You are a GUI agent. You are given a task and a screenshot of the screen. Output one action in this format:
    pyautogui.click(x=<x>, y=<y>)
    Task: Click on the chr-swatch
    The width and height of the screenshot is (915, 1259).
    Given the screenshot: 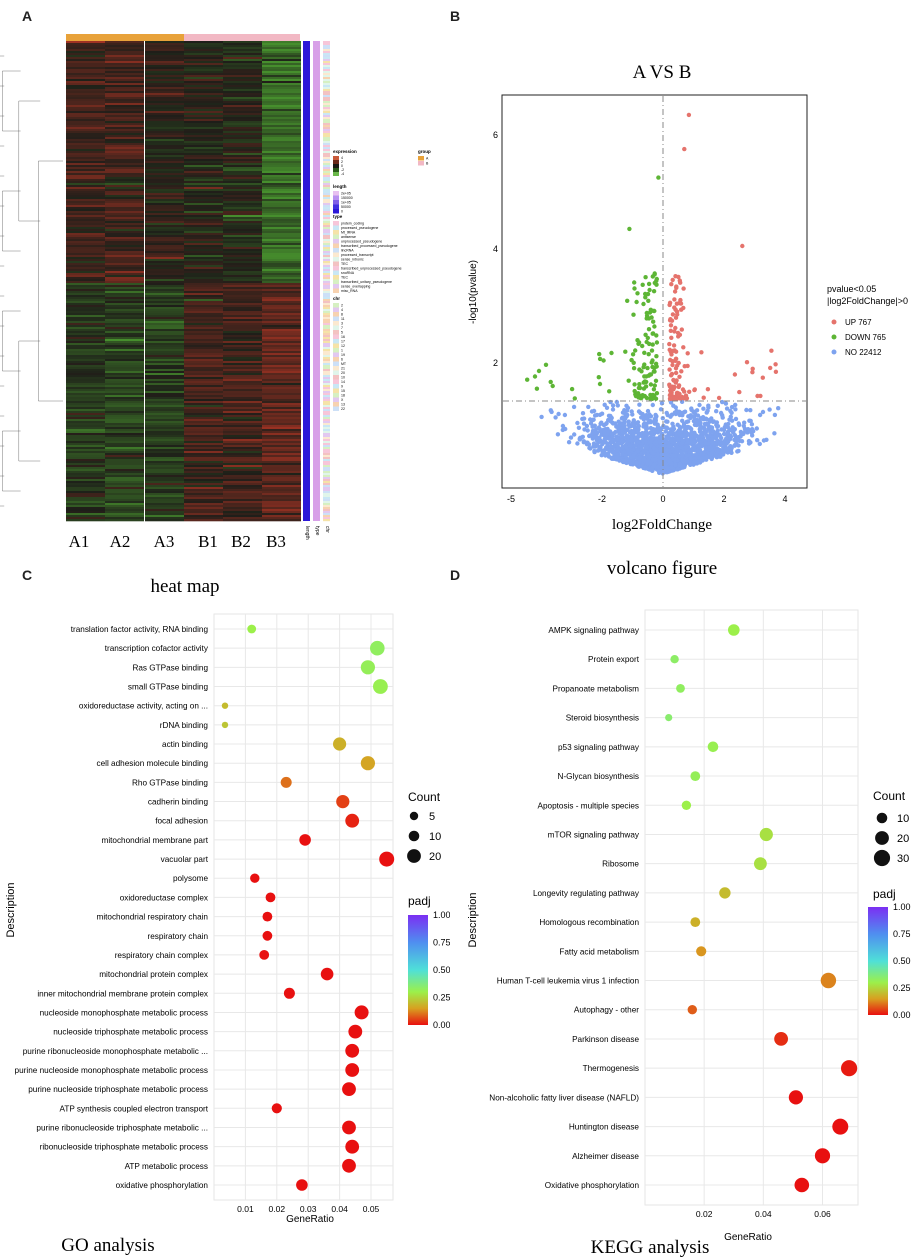 What is the action you would take?
    pyautogui.click(x=336, y=332)
    